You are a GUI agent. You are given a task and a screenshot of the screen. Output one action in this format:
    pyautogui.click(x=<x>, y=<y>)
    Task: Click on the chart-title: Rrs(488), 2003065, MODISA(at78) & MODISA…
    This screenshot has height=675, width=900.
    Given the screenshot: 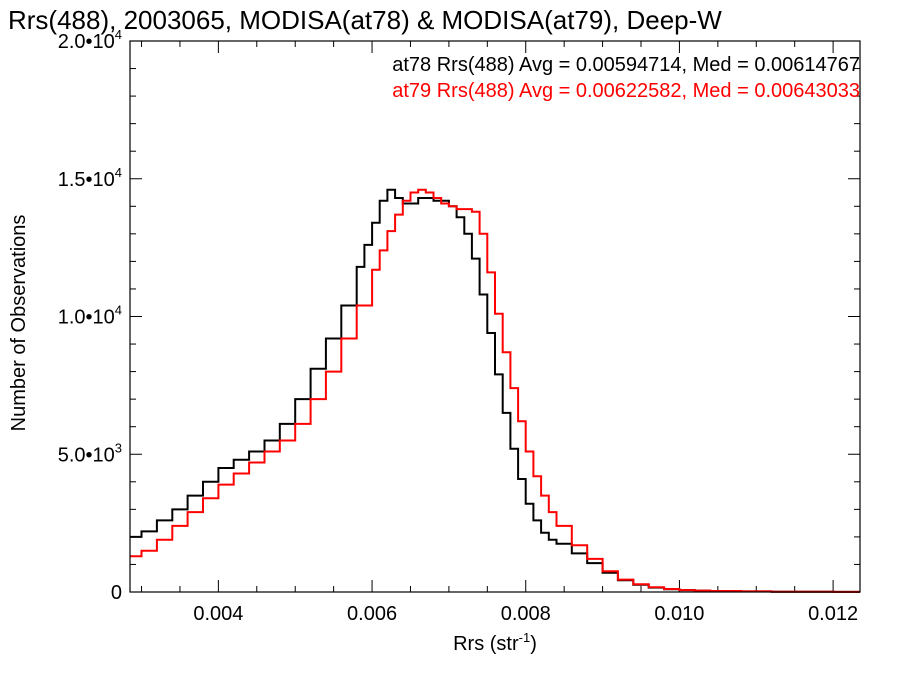 What is the action you would take?
    pyautogui.click(x=365, y=20)
    